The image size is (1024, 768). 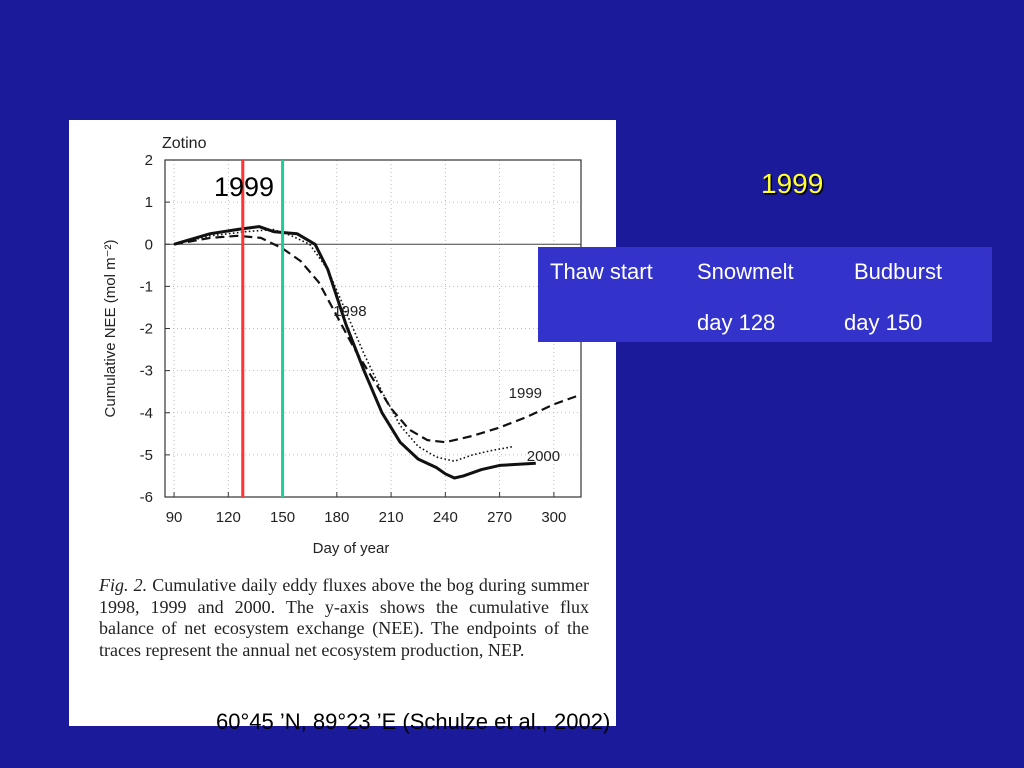 What do you see at coordinates (244, 187) in the screenshot?
I see `year-label-left: 1999` at bounding box center [244, 187].